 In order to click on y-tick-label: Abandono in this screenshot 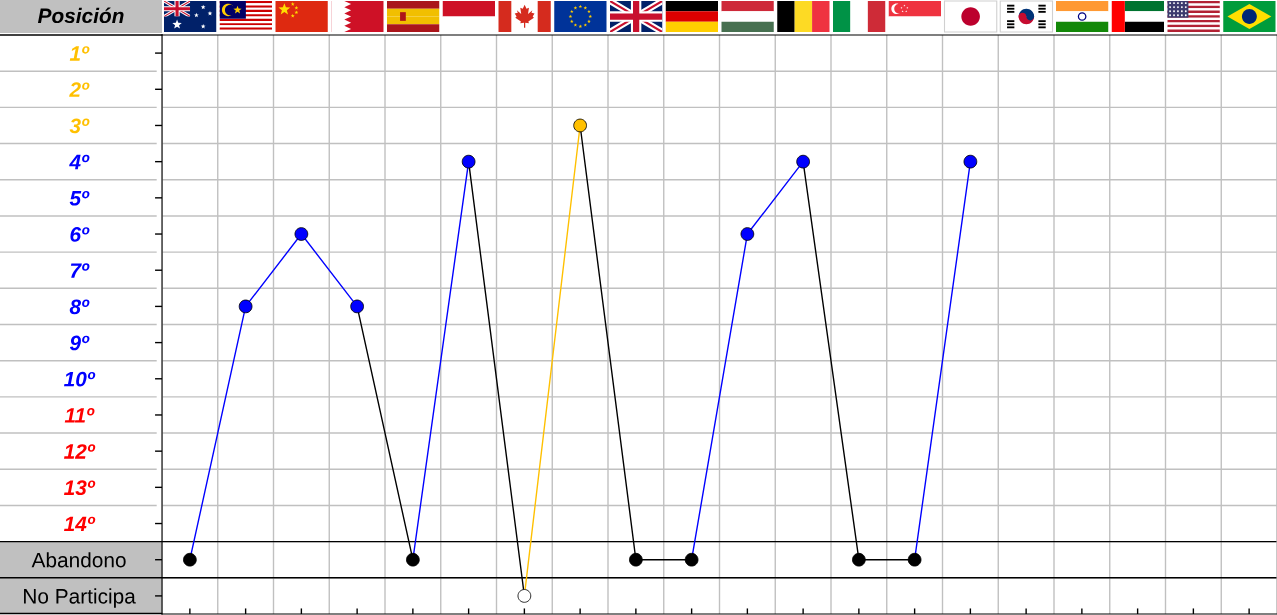, I will do `click(78, 560)`.